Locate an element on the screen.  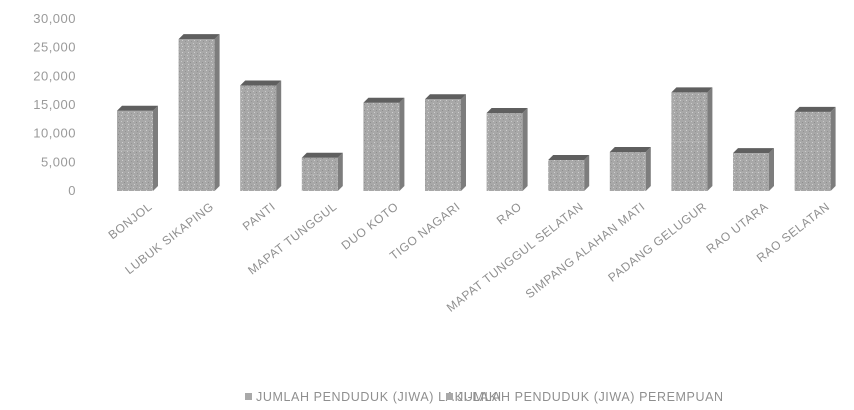
y-tick-label: 0 is located at coordinates (72, 190).